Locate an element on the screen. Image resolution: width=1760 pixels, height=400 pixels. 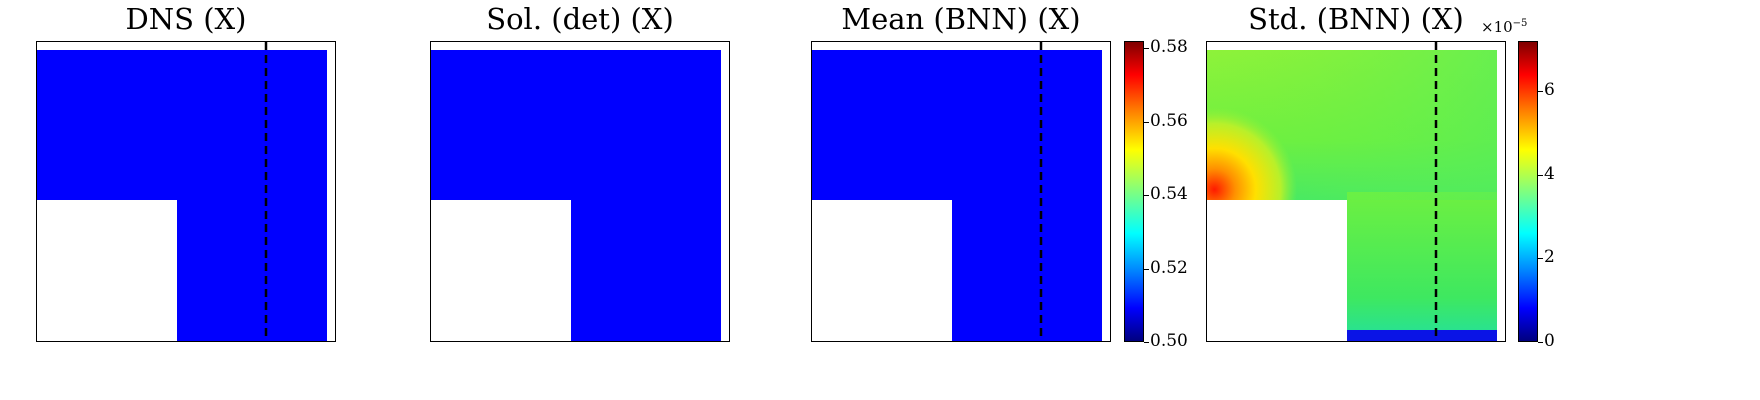
panel-title: DNS (X) is located at coordinates (186, 19).